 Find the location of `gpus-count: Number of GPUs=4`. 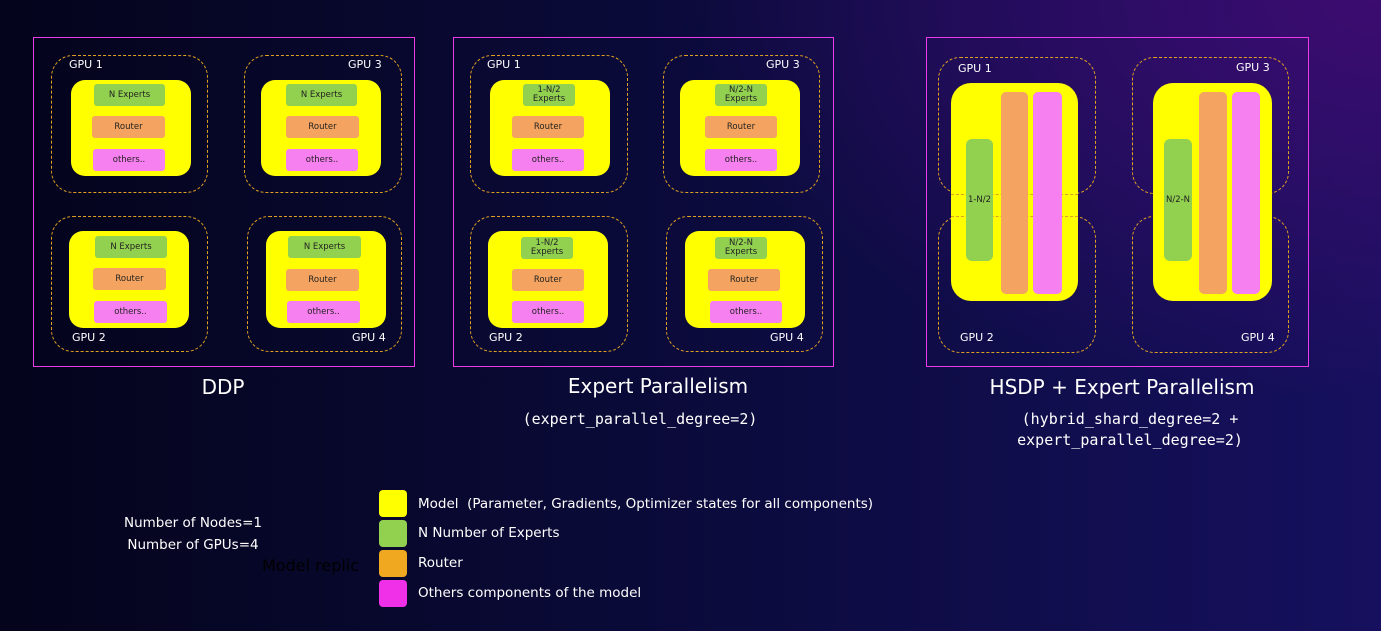

gpus-count: Number of GPUs=4 is located at coordinates (193, 545).